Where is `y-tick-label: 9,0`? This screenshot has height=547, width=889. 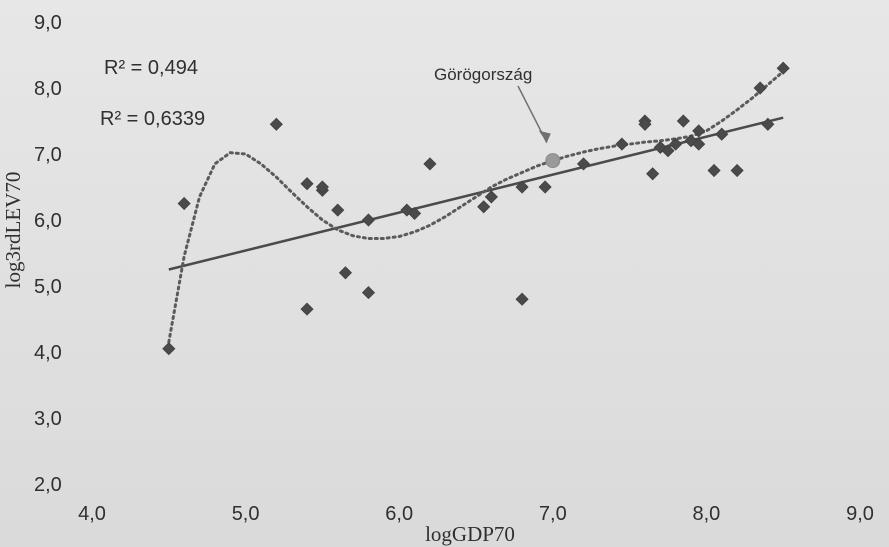
y-tick-label: 9,0 is located at coordinates (48, 23).